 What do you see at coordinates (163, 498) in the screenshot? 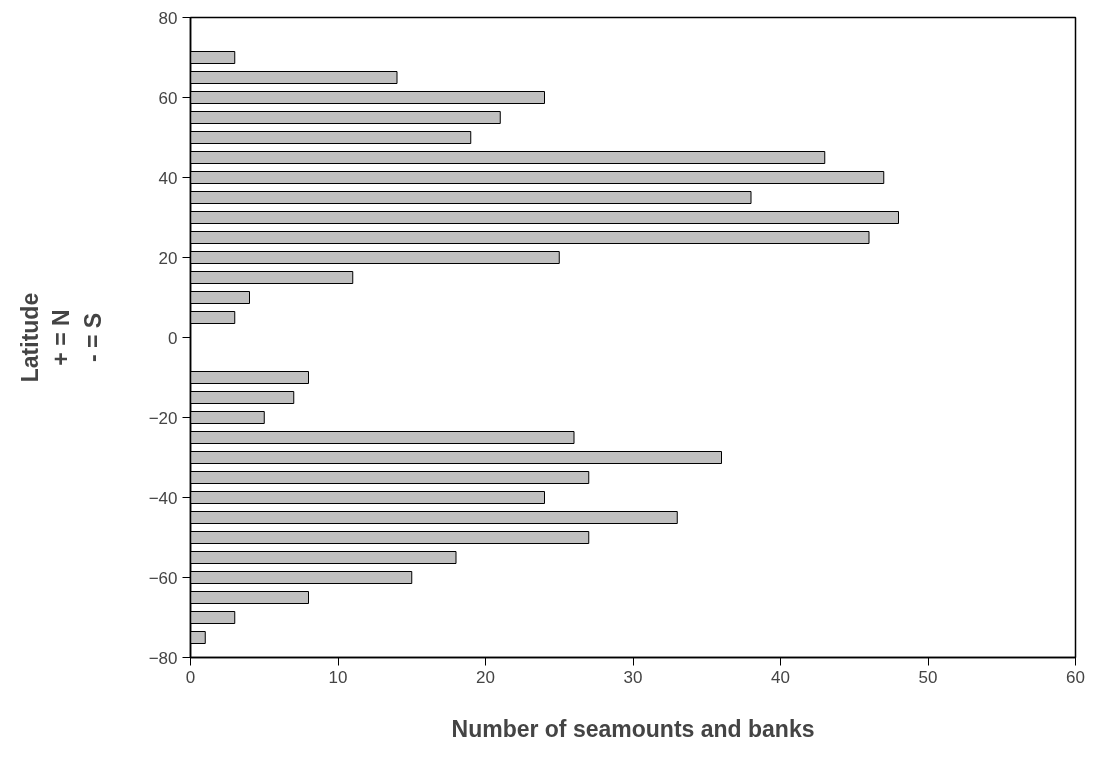
I see `y-tick-label: −40` at bounding box center [163, 498].